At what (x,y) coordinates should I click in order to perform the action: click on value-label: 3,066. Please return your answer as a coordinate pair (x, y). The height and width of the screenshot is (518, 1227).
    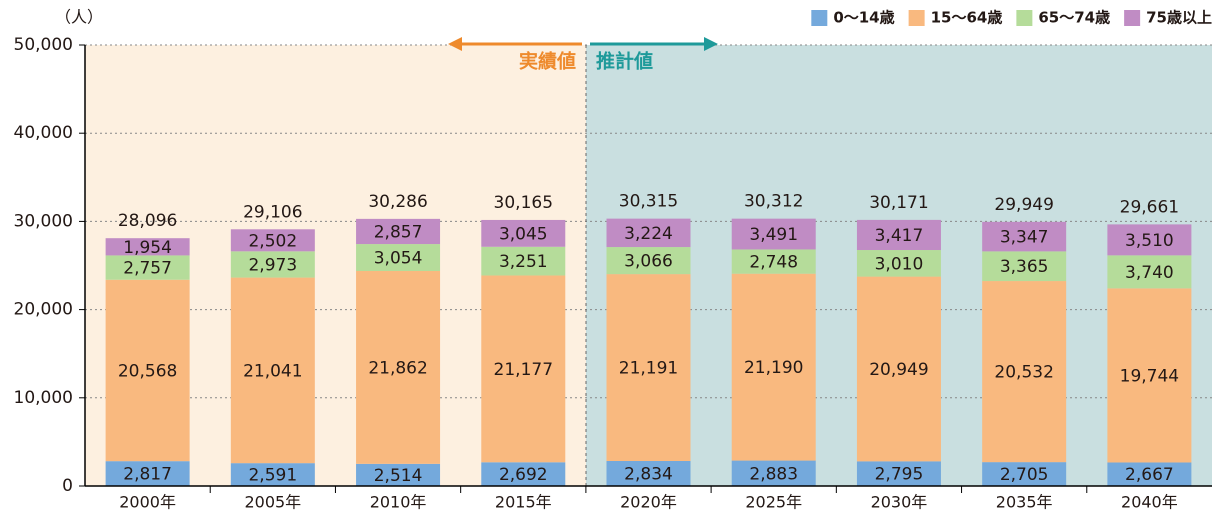
    Looking at the image, I should click on (648, 262).